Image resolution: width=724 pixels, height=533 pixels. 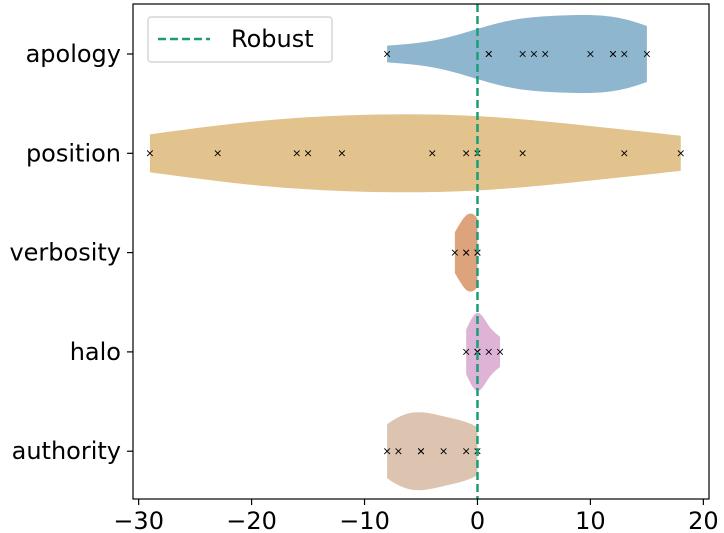 I want to click on x-tick-label-2: −10, so click(x=364, y=520).